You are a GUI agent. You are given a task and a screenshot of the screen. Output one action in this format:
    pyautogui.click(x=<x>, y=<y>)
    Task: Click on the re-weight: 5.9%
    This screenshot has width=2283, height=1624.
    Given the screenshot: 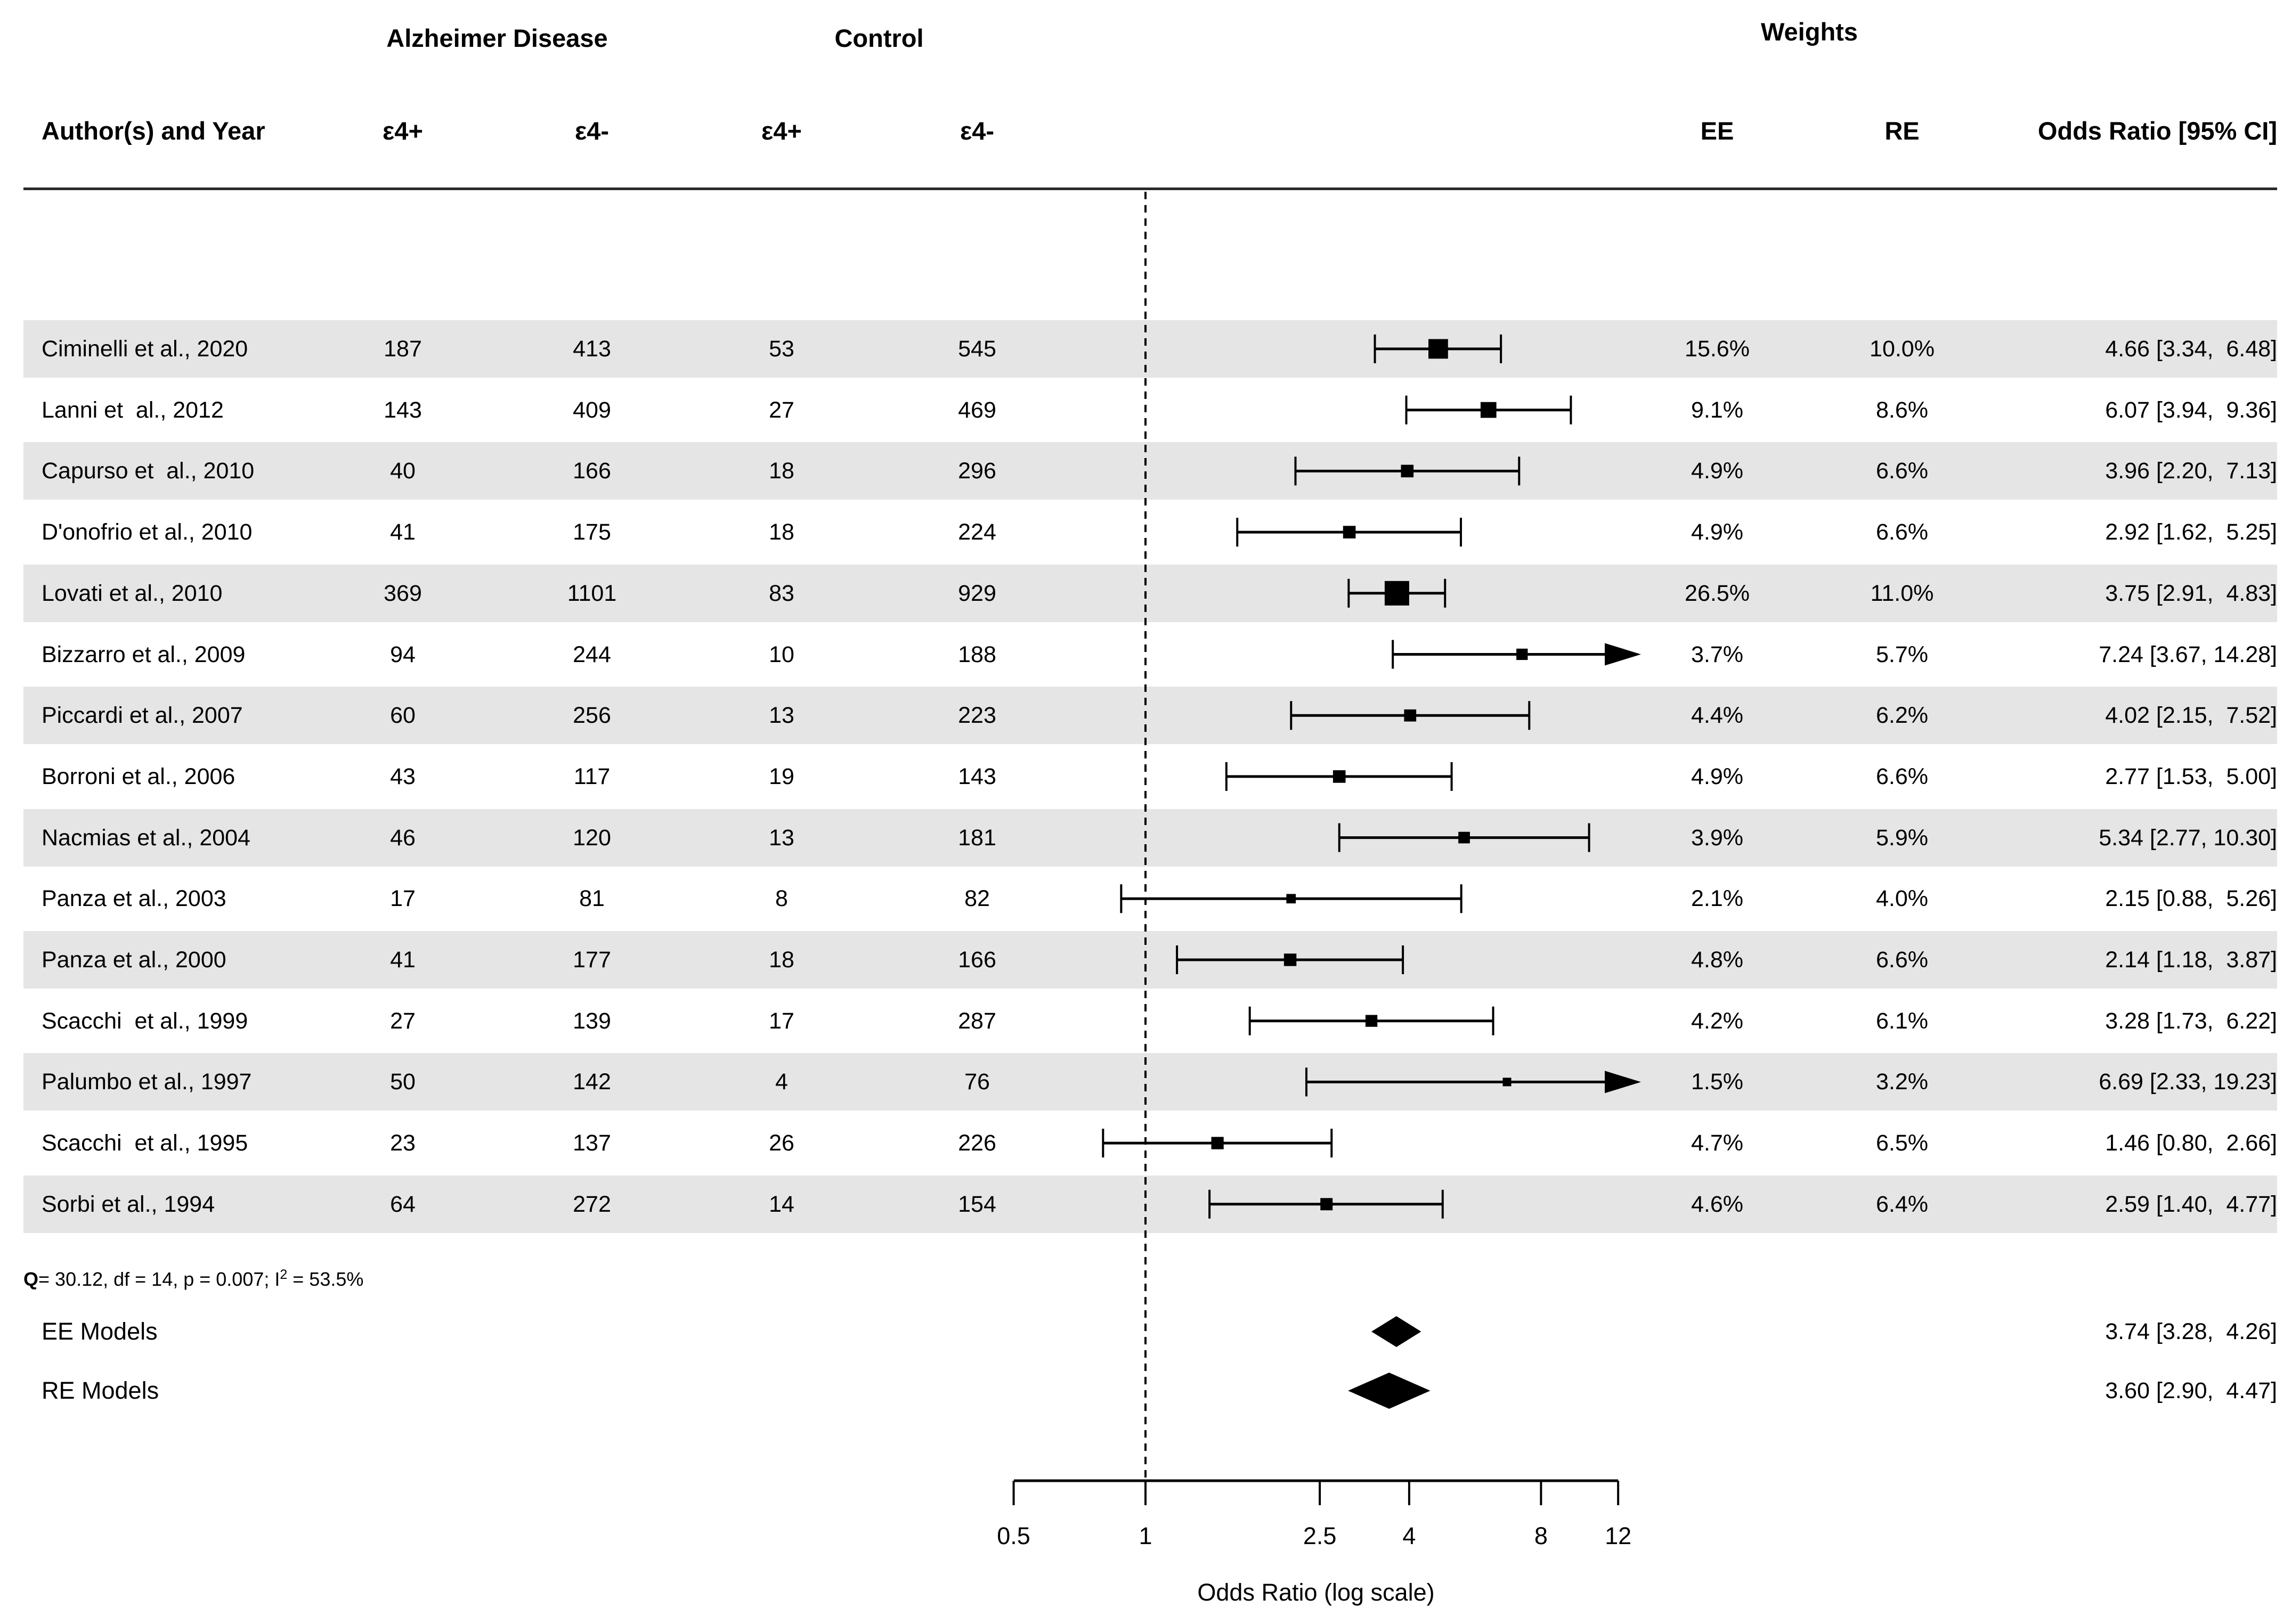 What is the action you would take?
    pyautogui.click(x=1901, y=838)
    